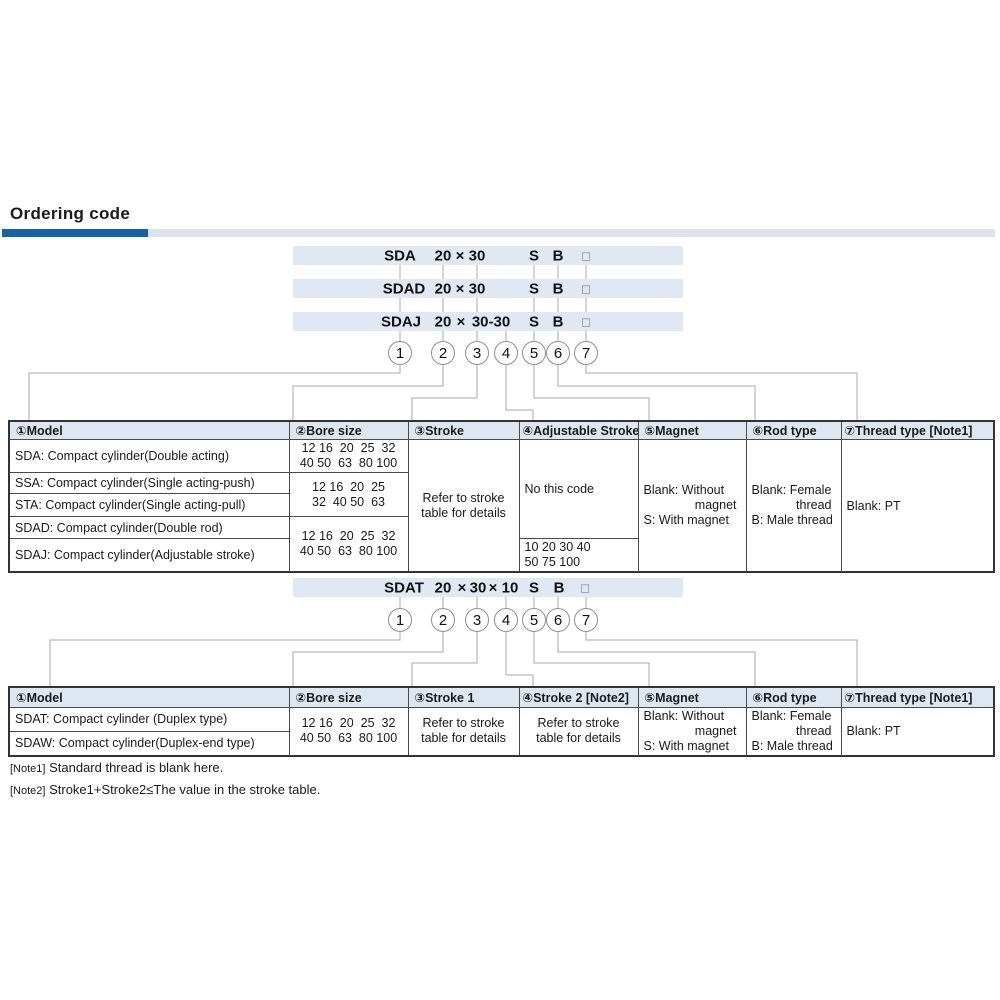 The width and height of the screenshot is (1000, 1000). Describe the element at coordinates (136, 767) in the screenshot. I see `note-text: Standard thread is blank here.` at that location.